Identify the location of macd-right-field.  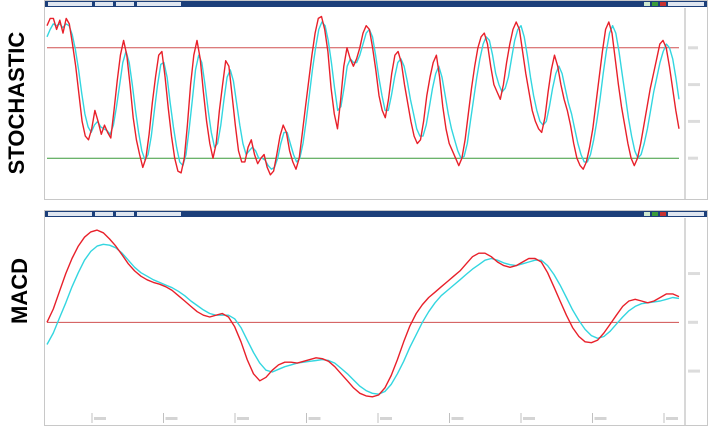
(686, 214).